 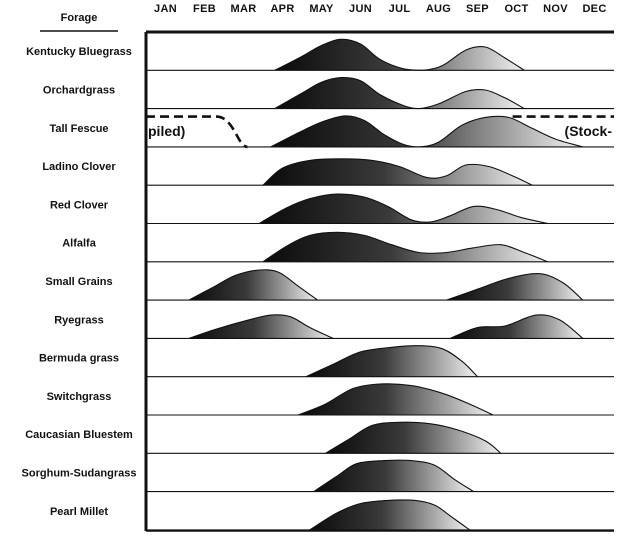 I want to click on growth-curve-bermuda-grass, so click(x=391, y=361).